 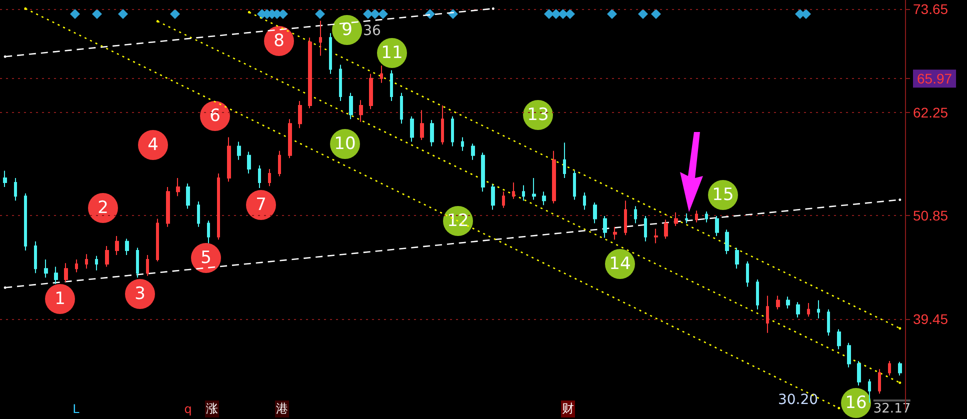 What do you see at coordinates (261, 205) in the screenshot?
I see `annotation: 7` at bounding box center [261, 205].